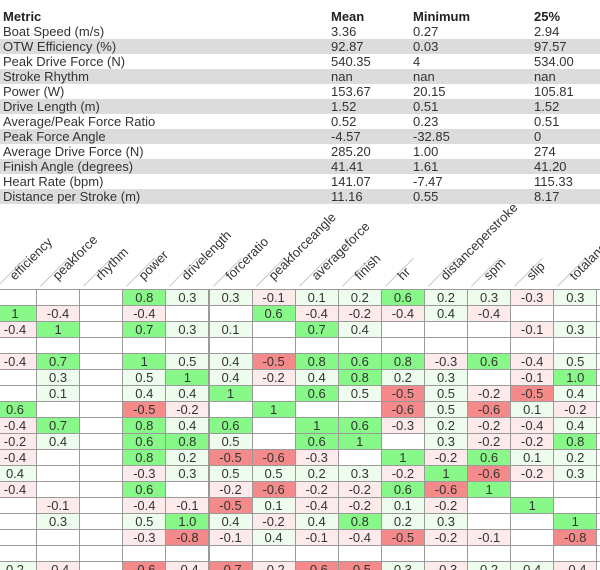 This screenshot has width=600, height=570. What do you see at coordinates (273, 473) in the screenshot?
I see `correlation-cell-peakforceangle: 0.5` at bounding box center [273, 473].